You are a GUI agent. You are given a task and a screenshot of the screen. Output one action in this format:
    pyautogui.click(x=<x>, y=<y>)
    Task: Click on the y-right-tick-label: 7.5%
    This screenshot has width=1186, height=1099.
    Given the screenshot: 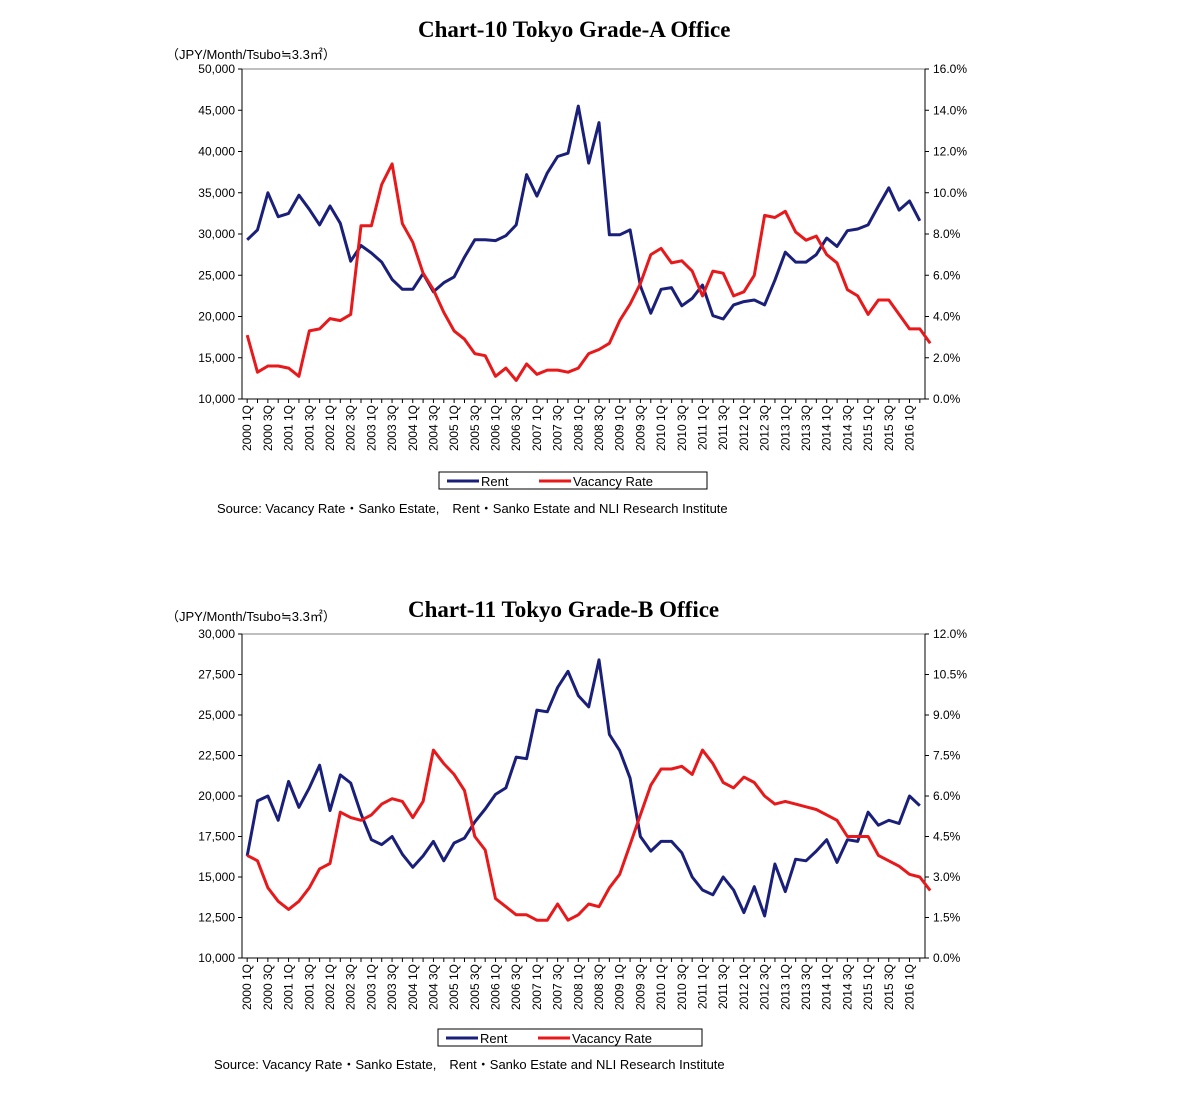 What is the action you would take?
    pyautogui.click(x=947, y=756)
    